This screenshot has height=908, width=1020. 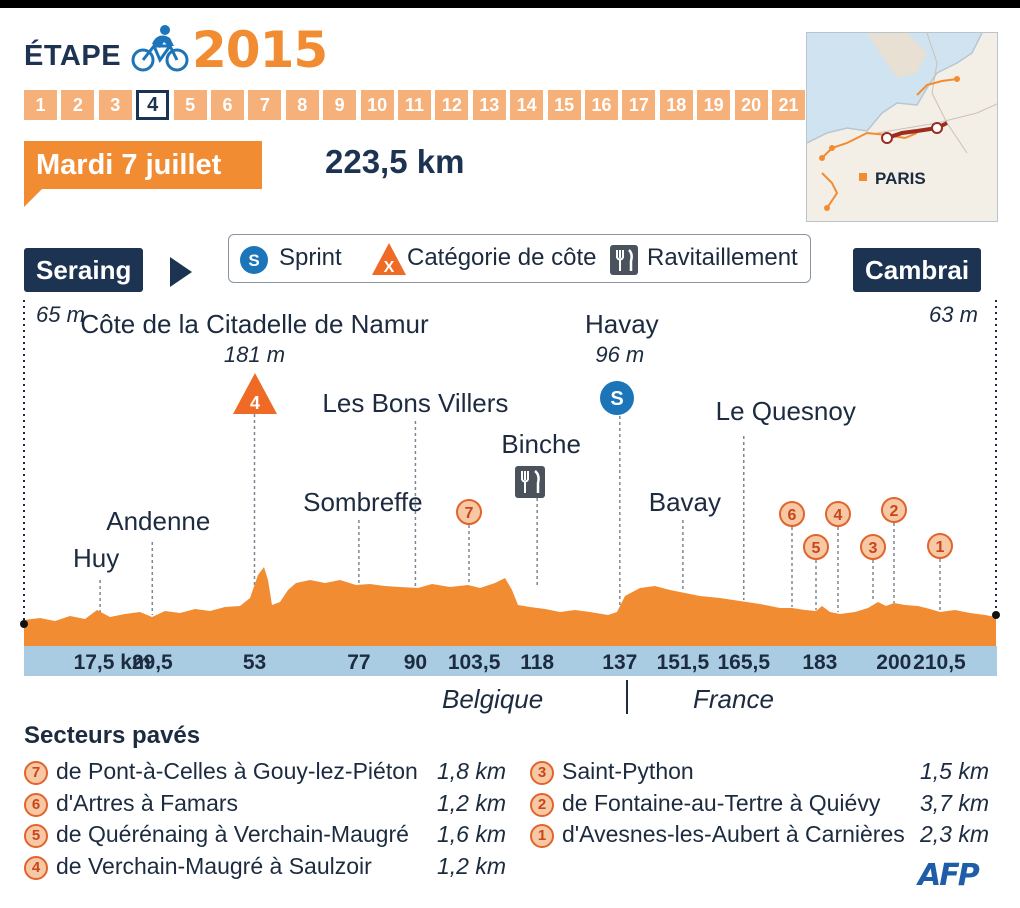 I want to click on stage-box-1: 1, so click(x=40, y=105).